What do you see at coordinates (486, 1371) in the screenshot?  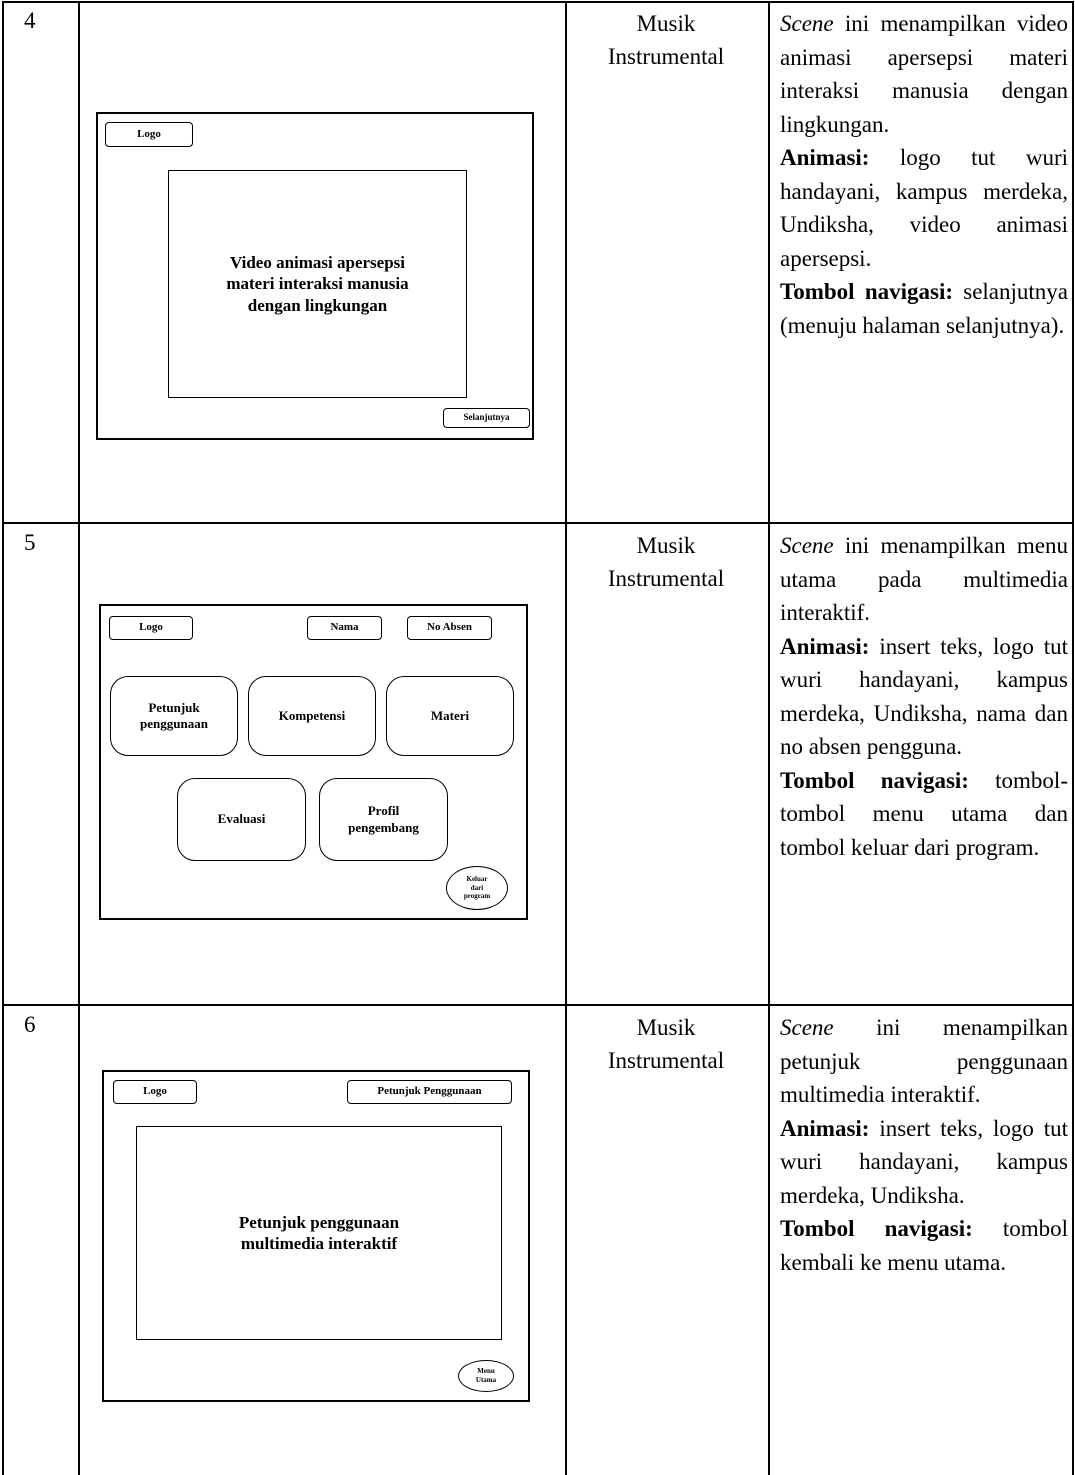 I see `label-line: Menu` at bounding box center [486, 1371].